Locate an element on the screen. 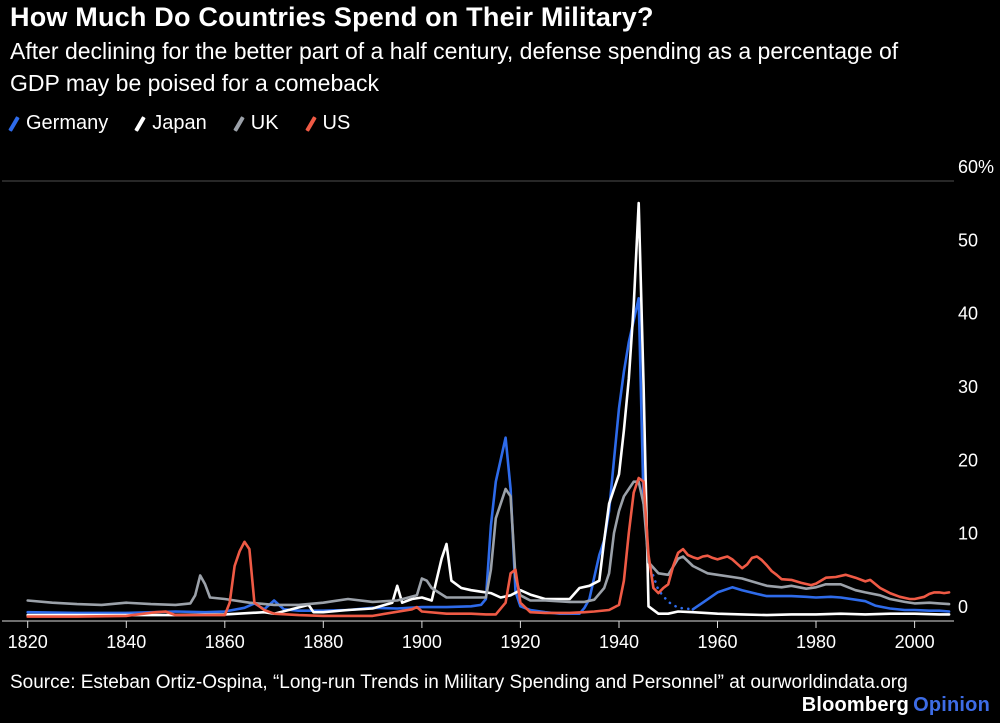  legend-item-us: US is located at coordinates (327, 123).